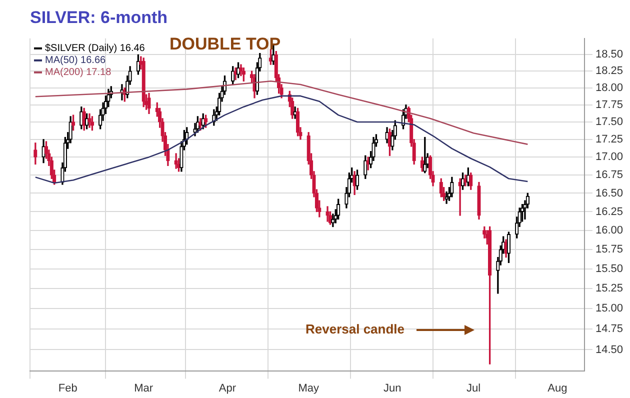 The height and width of the screenshot is (398, 630). What do you see at coordinates (609, 139) in the screenshot?
I see `y-tick-label: 17.25` at bounding box center [609, 139].